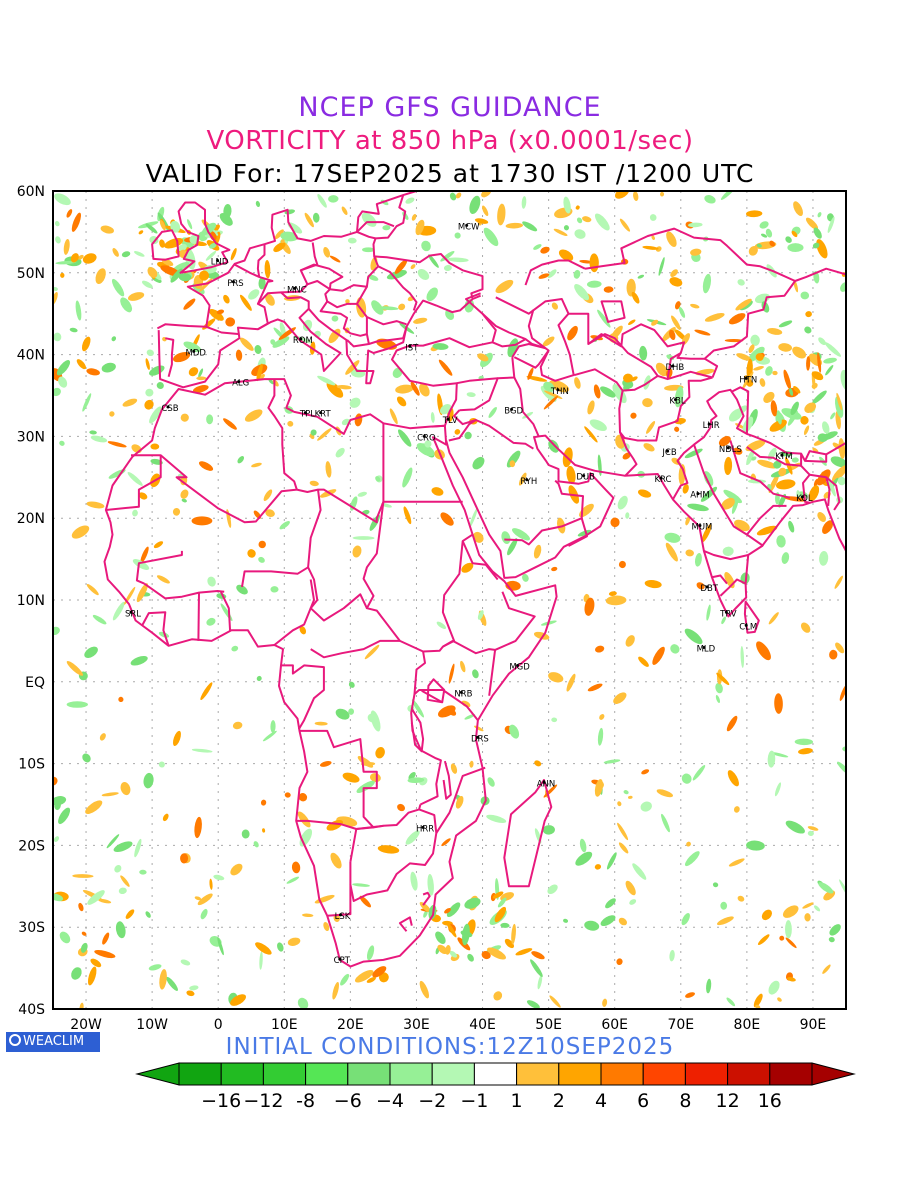 This screenshot has width=900, height=1200. I want to click on lat-label: 40N, so click(31, 356).